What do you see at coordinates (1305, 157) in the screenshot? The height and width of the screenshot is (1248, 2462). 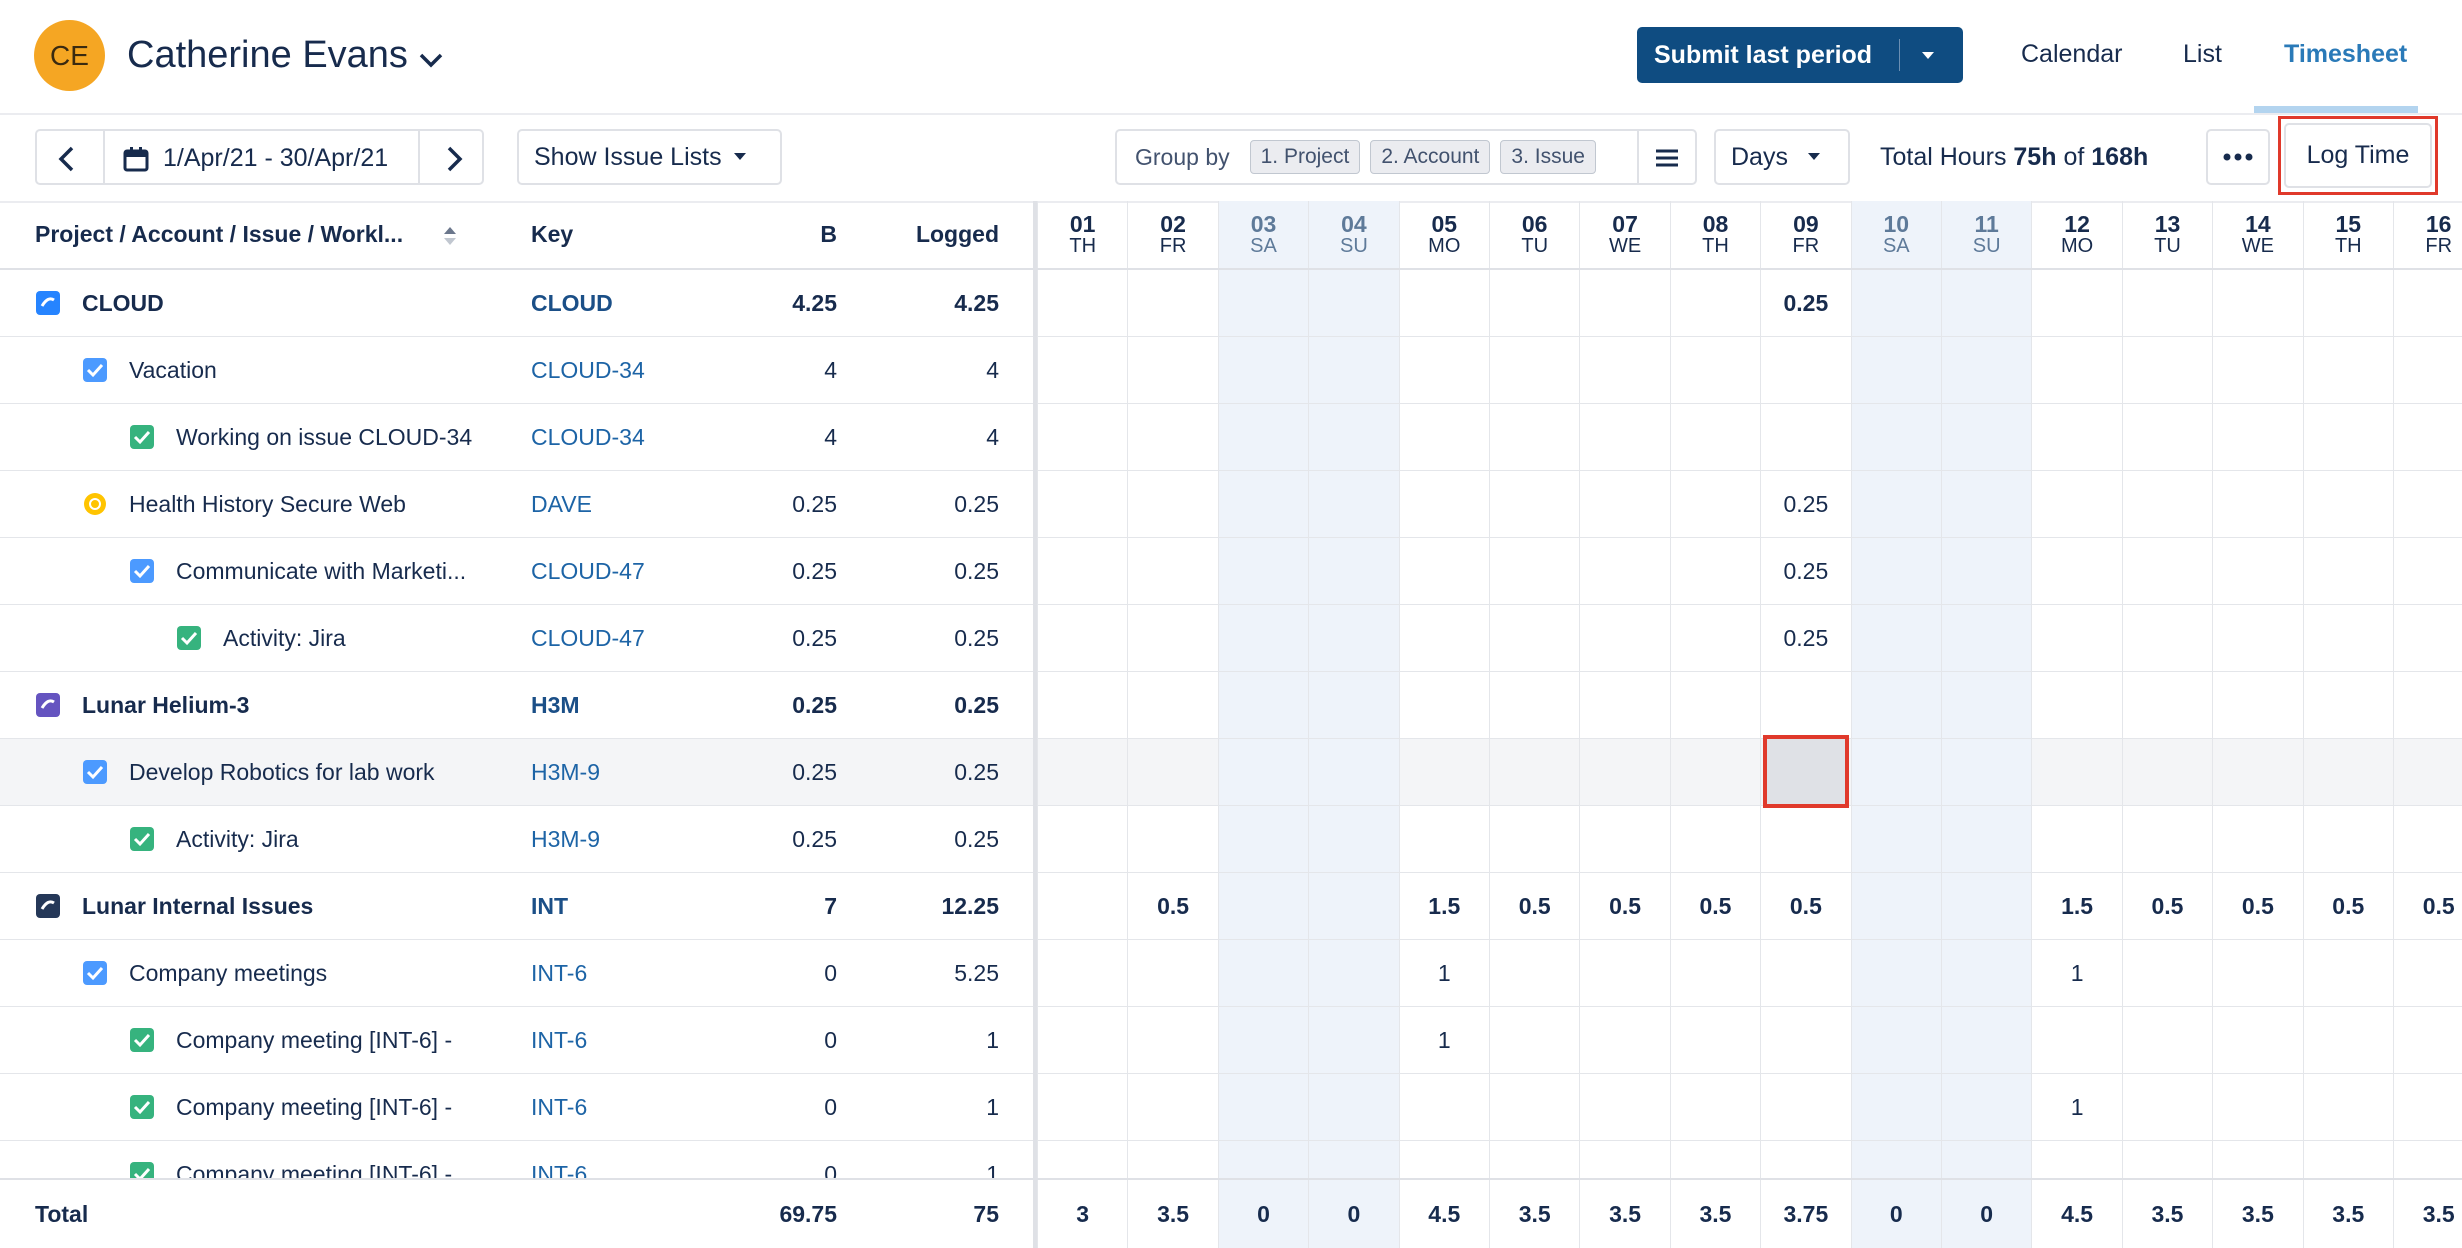 I see `group-chip: 1. Project` at bounding box center [1305, 157].